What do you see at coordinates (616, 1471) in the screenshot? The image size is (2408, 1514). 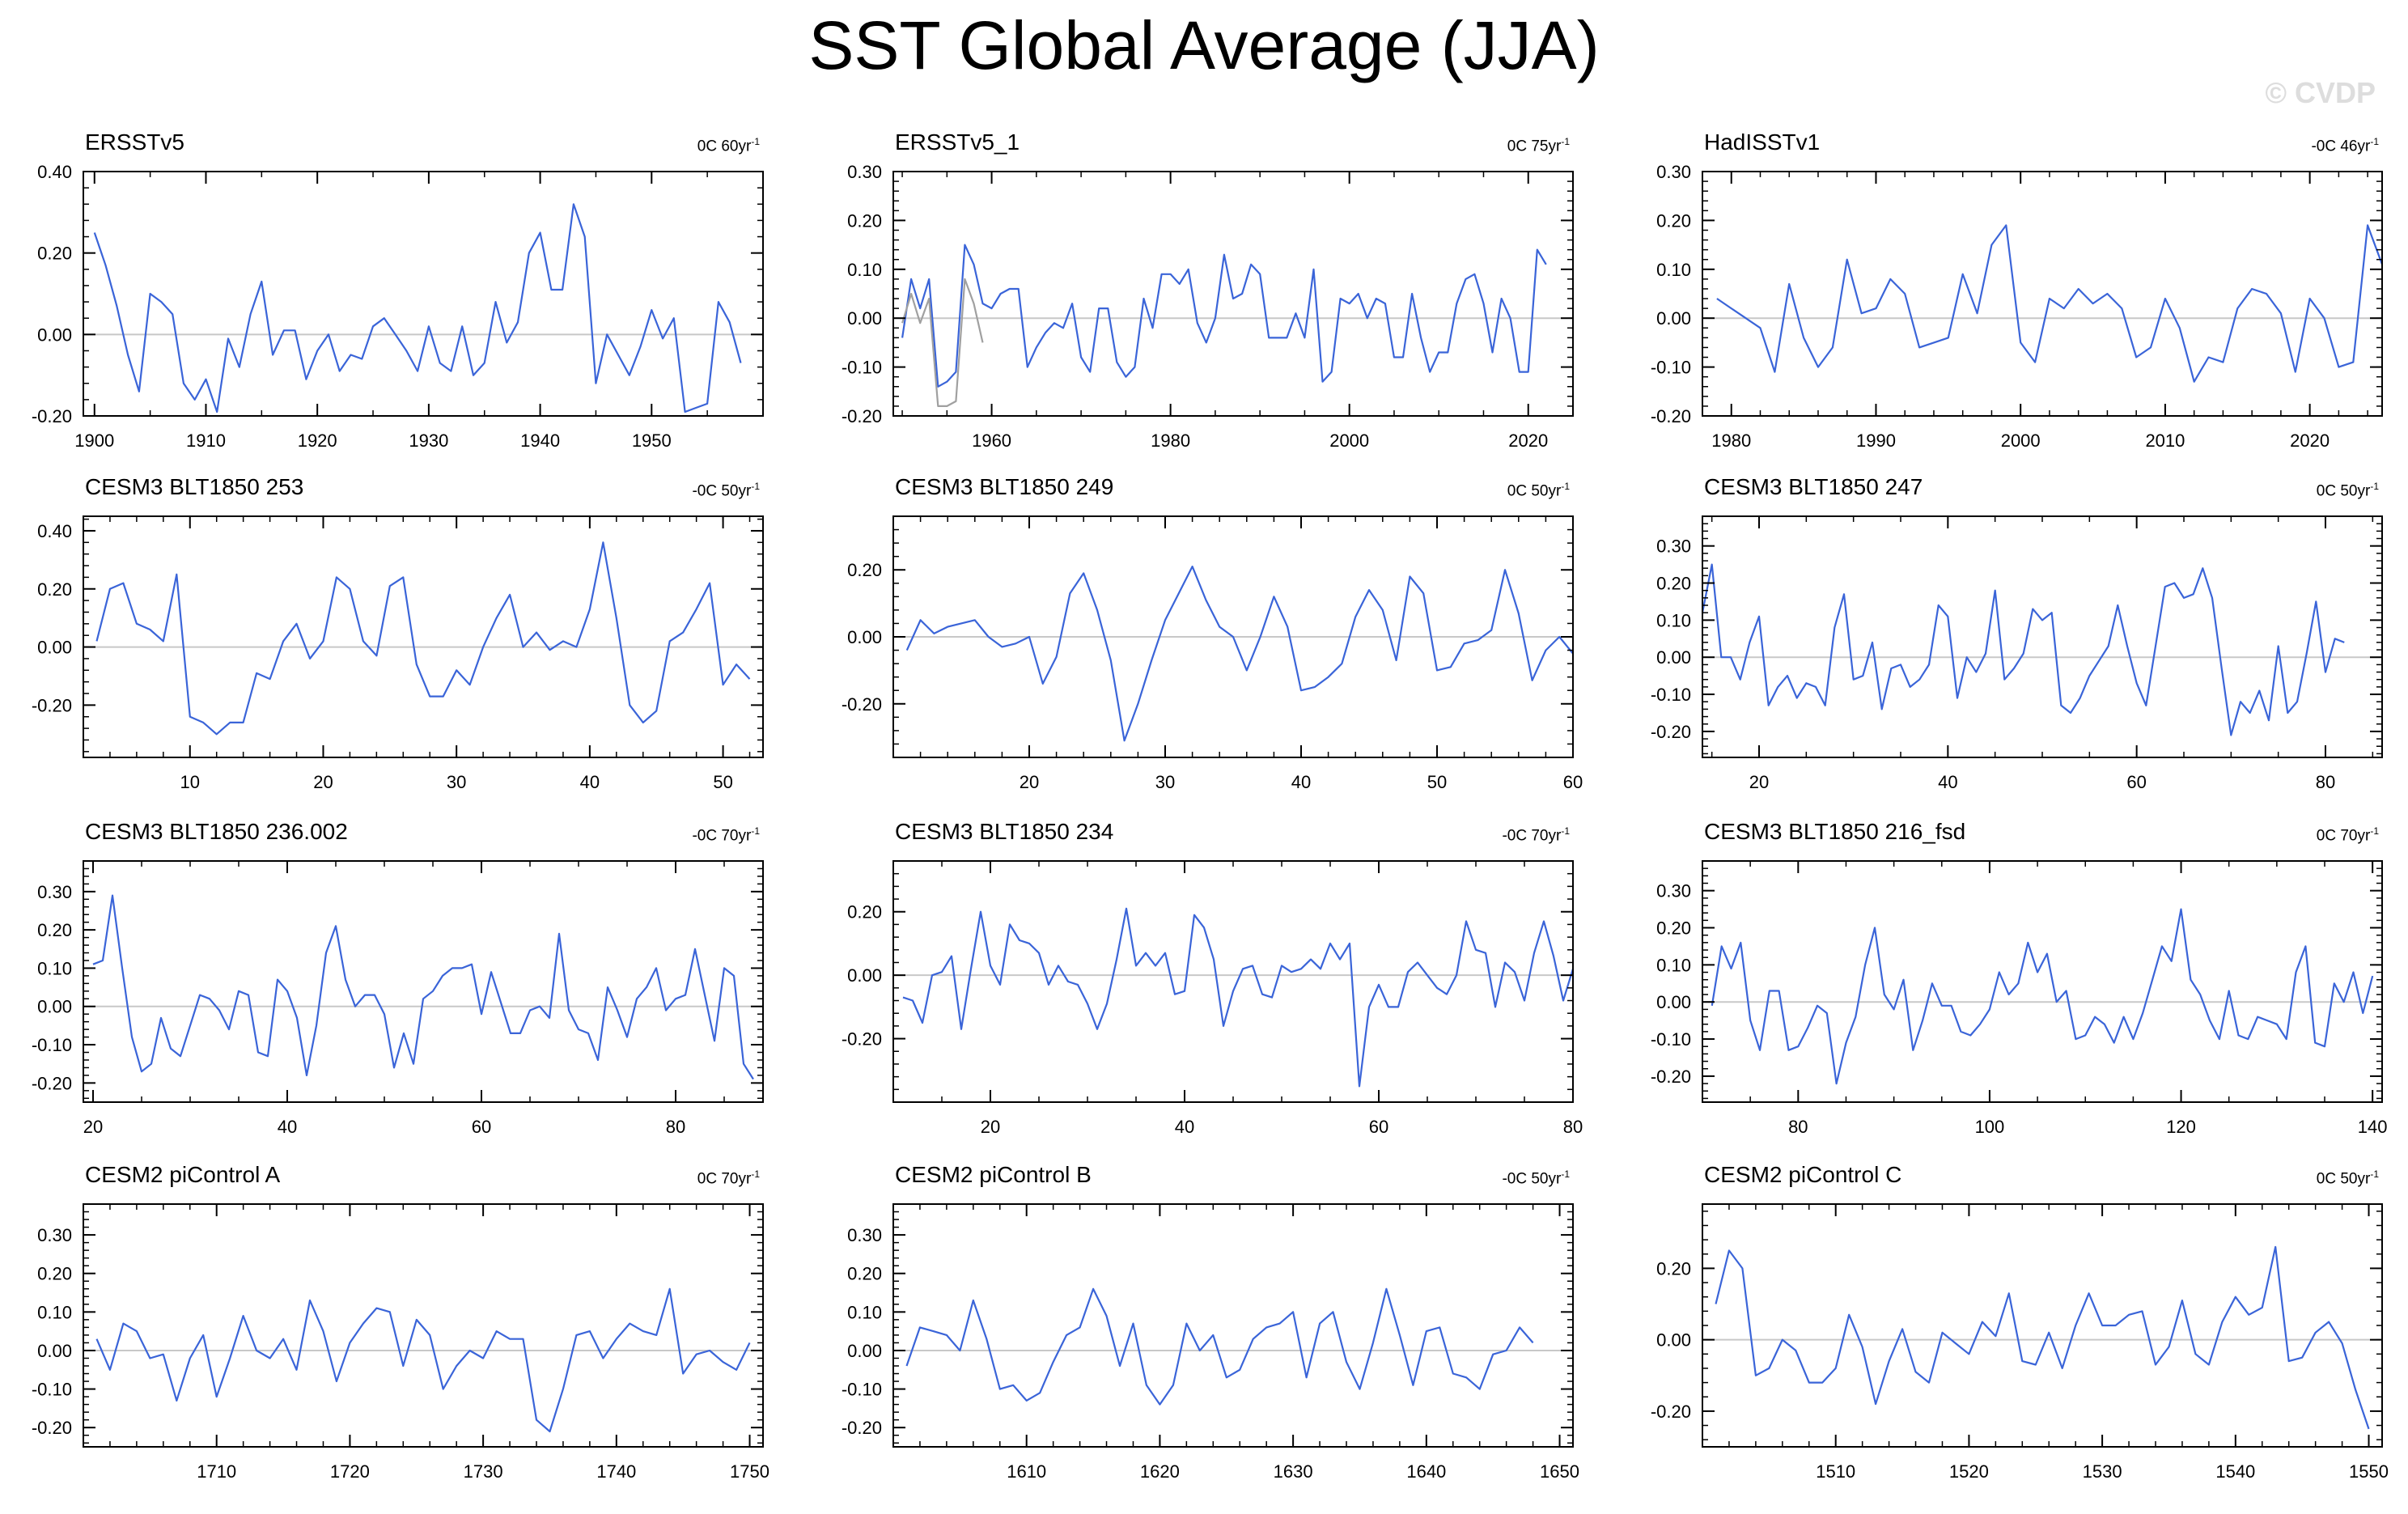 I see `x-tick-label: 1740` at bounding box center [616, 1471].